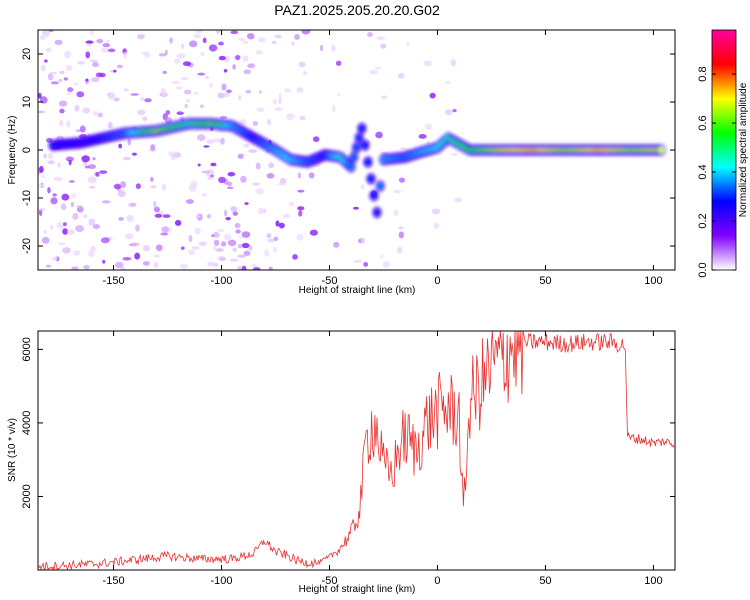 The height and width of the screenshot is (600, 750). I want to click on colorbar-tick-label: 0.0, so click(703, 269).